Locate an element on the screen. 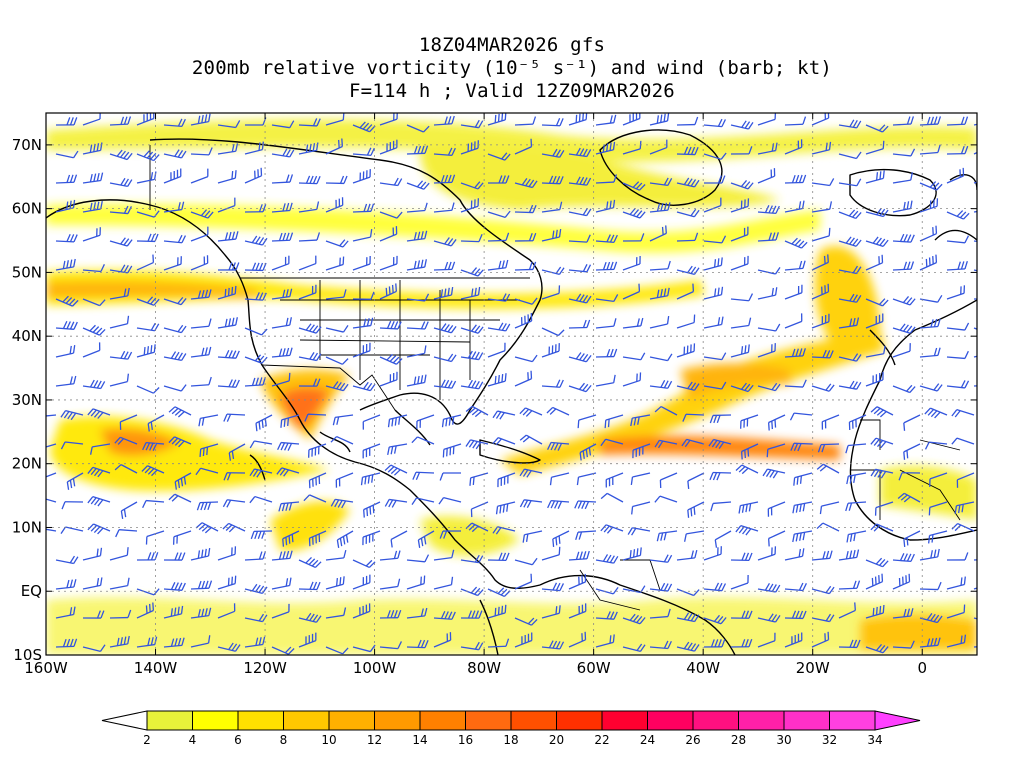 The width and height of the screenshot is (1024, 768). colorbar: 2 4 6 8 10 12 14 16 18 20 22 24 26 28 30 32 34 is located at coordinates (511, 728).